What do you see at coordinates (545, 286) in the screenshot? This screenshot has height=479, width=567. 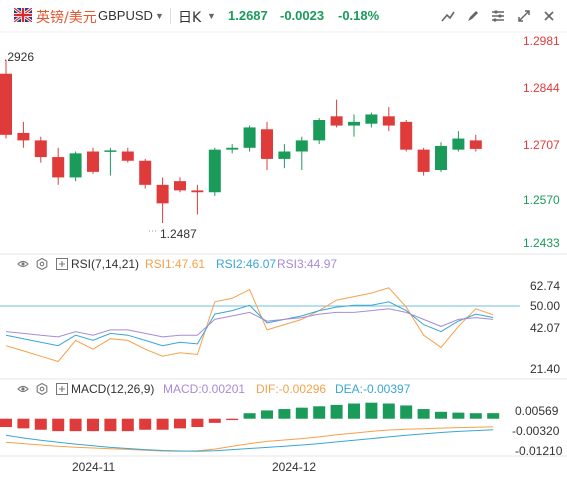 I see `rsi-axis-label: 62.74` at bounding box center [545, 286].